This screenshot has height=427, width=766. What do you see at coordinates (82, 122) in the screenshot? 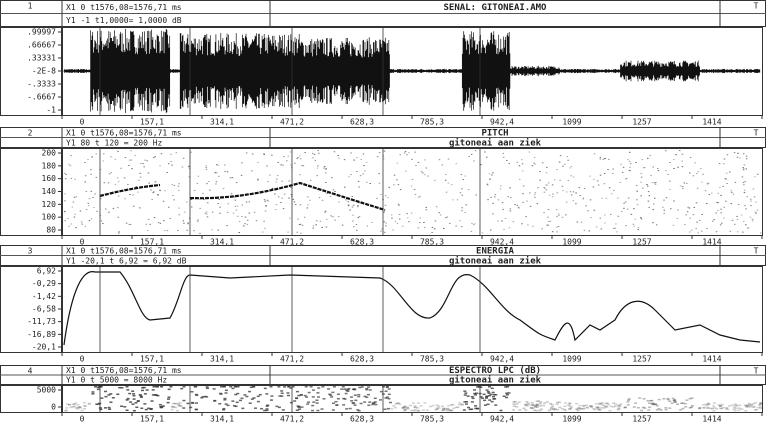
I see `x-tick-label: 0` at bounding box center [82, 122].